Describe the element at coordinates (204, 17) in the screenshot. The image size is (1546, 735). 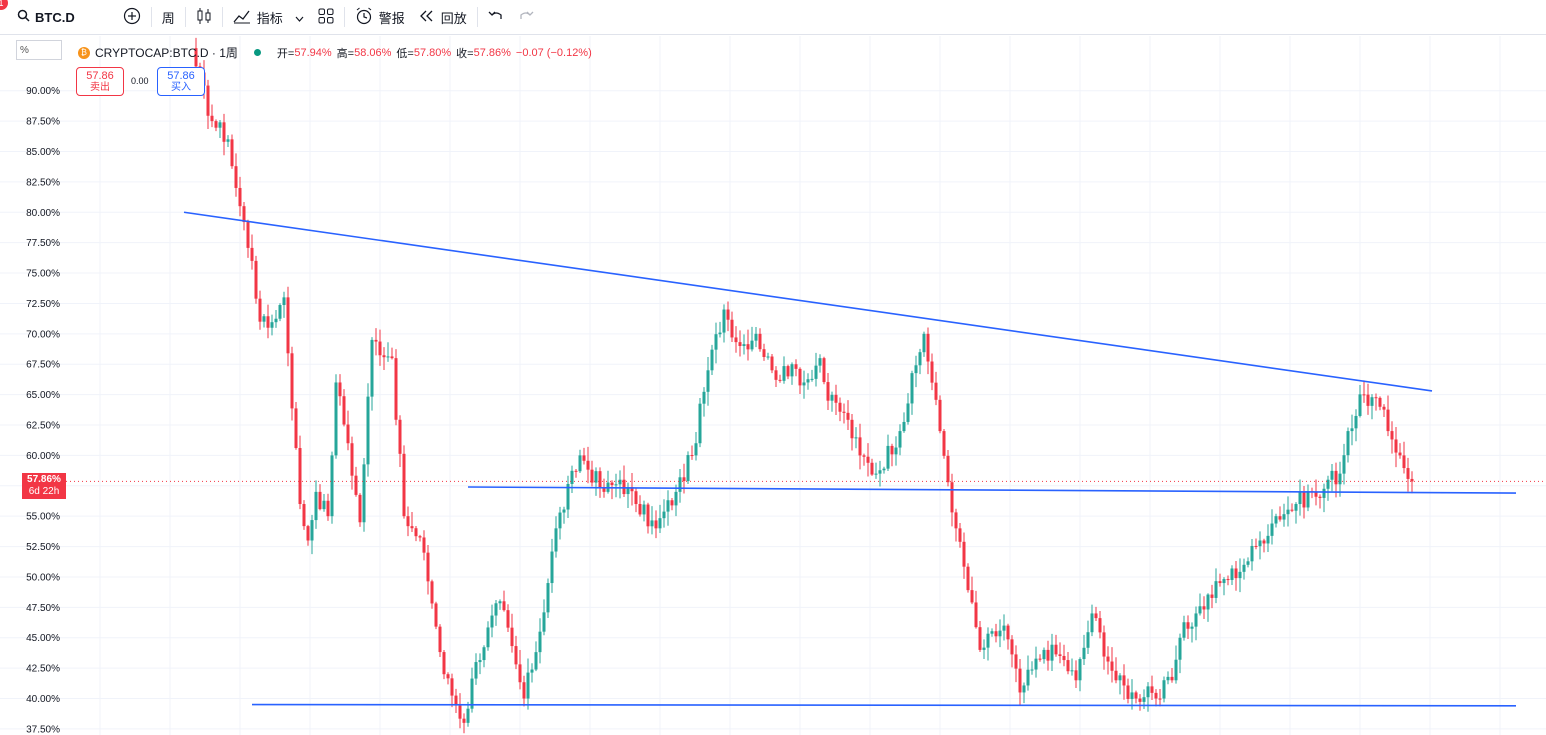
I see `chart-type-button` at that location.